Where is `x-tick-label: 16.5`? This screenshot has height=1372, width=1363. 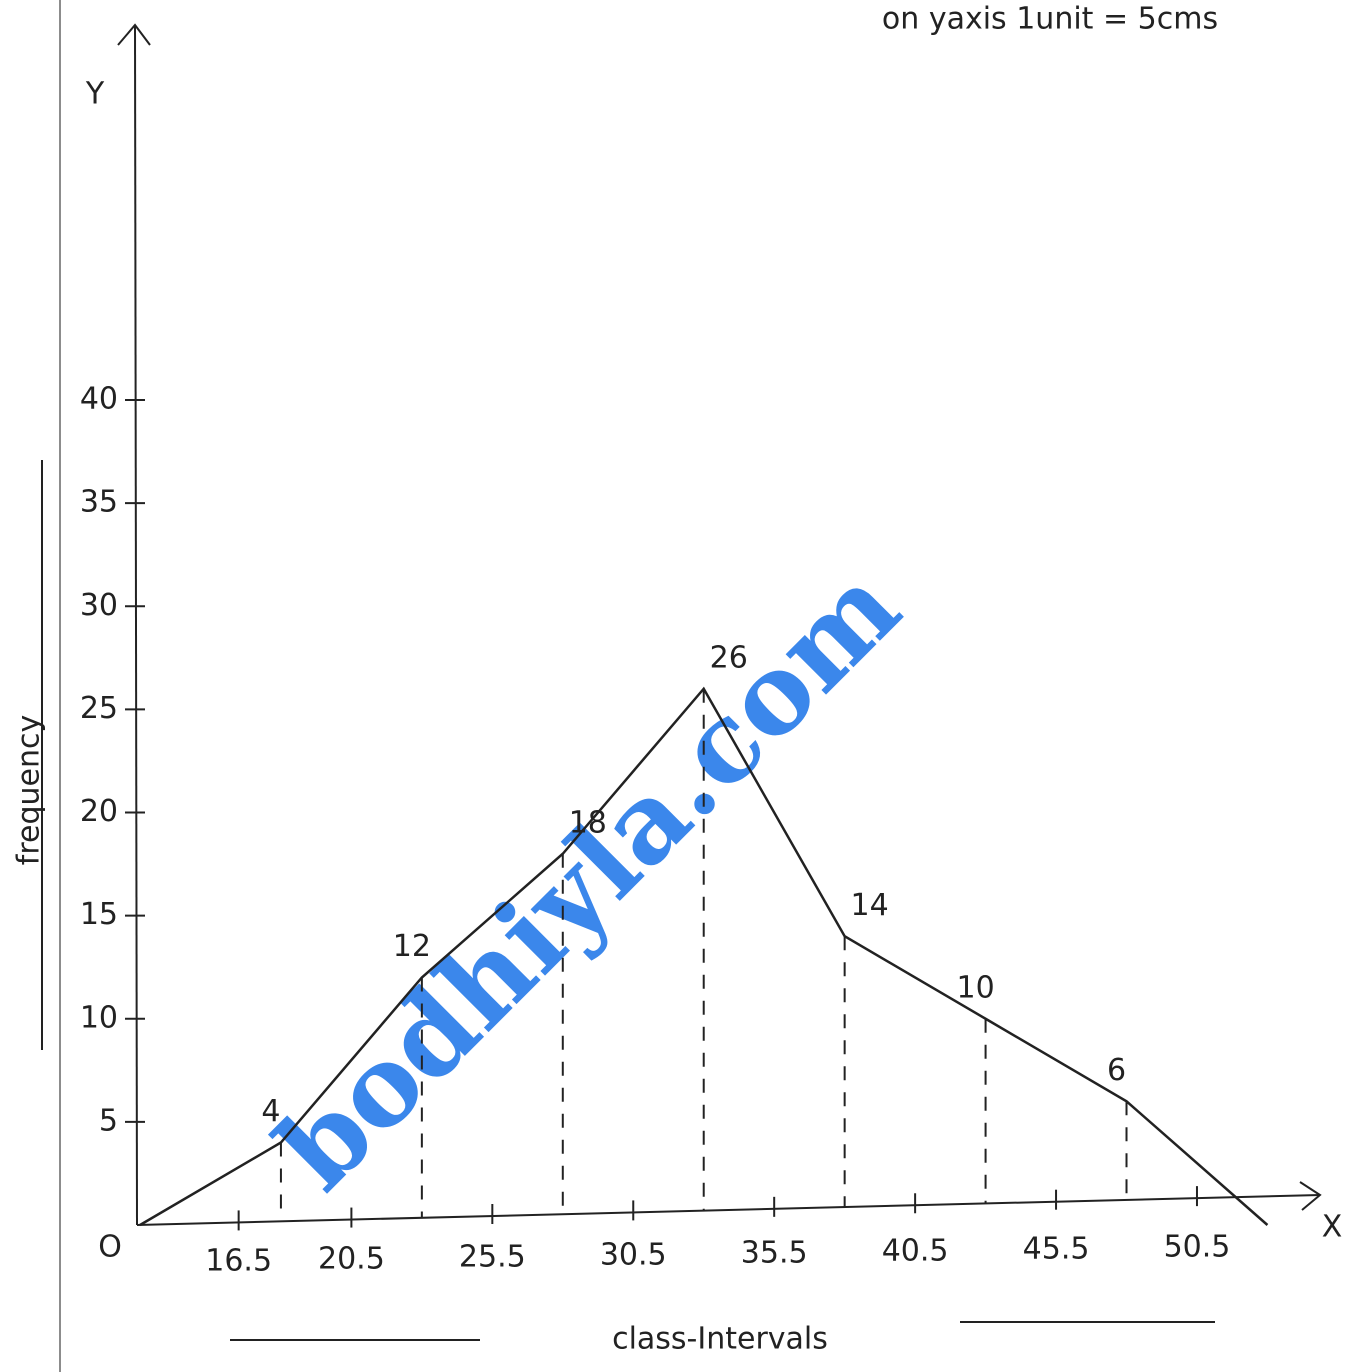
x-tick-label: 16.5 is located at coordinates (238, 1261).